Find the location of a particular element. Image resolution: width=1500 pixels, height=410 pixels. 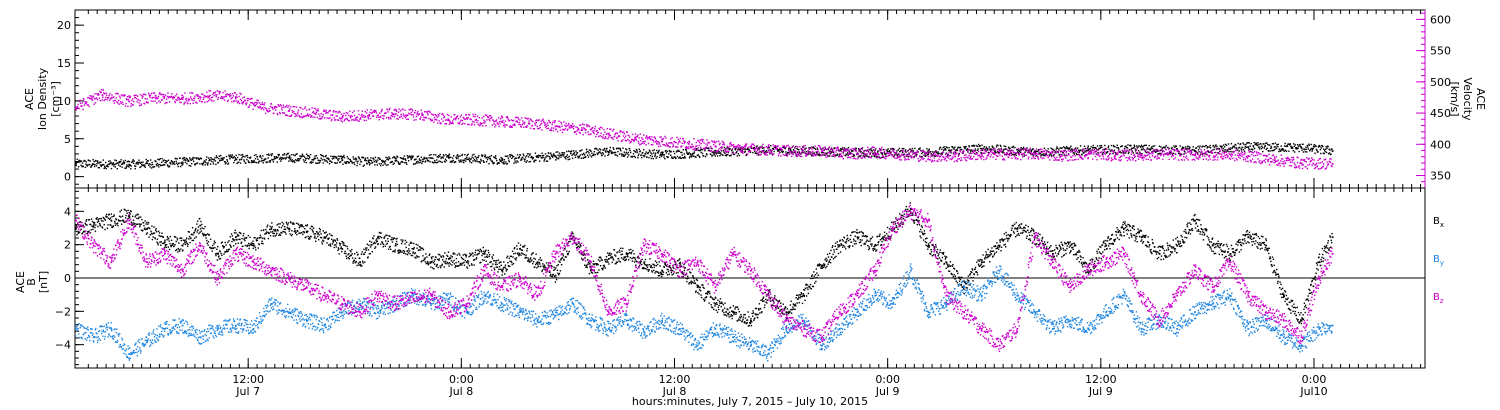

top-left-axis-title-line1: ACE is located at coordinates (29, 99).